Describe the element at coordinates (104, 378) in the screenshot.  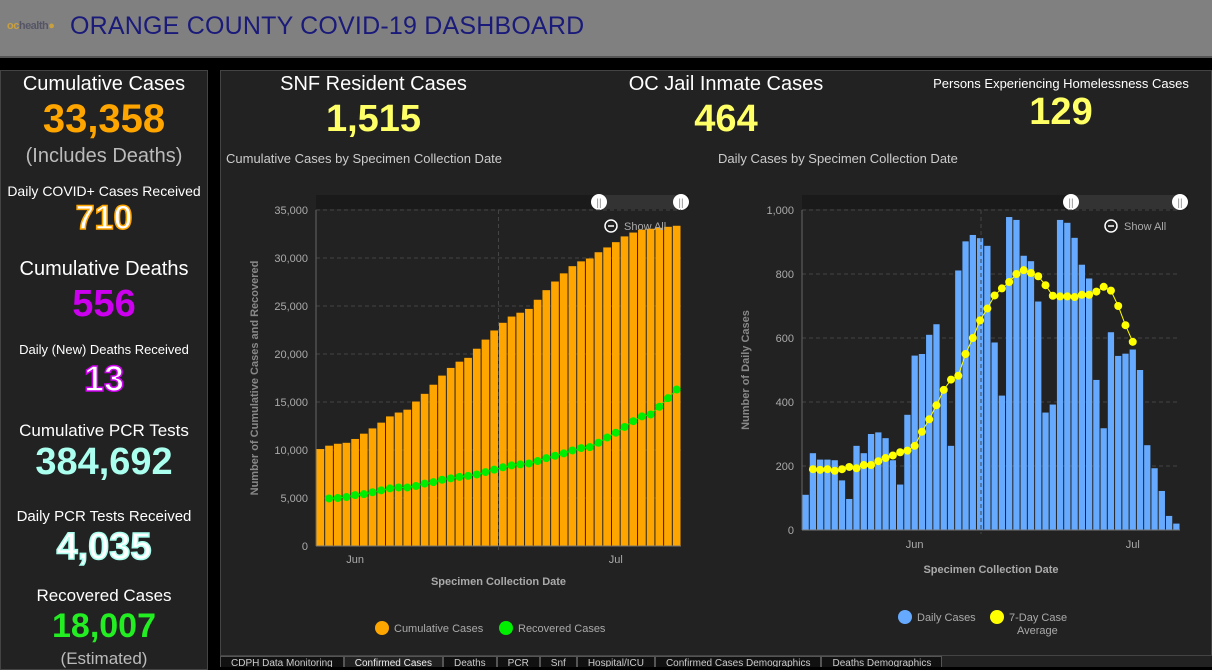
I see `daily-deaths-value: 13` at that location.